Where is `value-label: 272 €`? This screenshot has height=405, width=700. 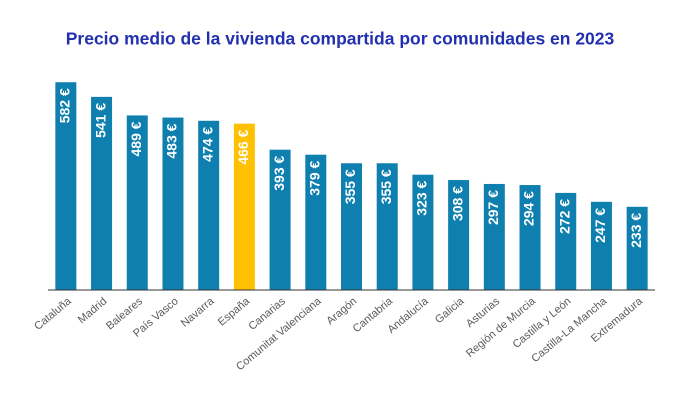 value-label: 272 € is located at coordinates (564, 216).